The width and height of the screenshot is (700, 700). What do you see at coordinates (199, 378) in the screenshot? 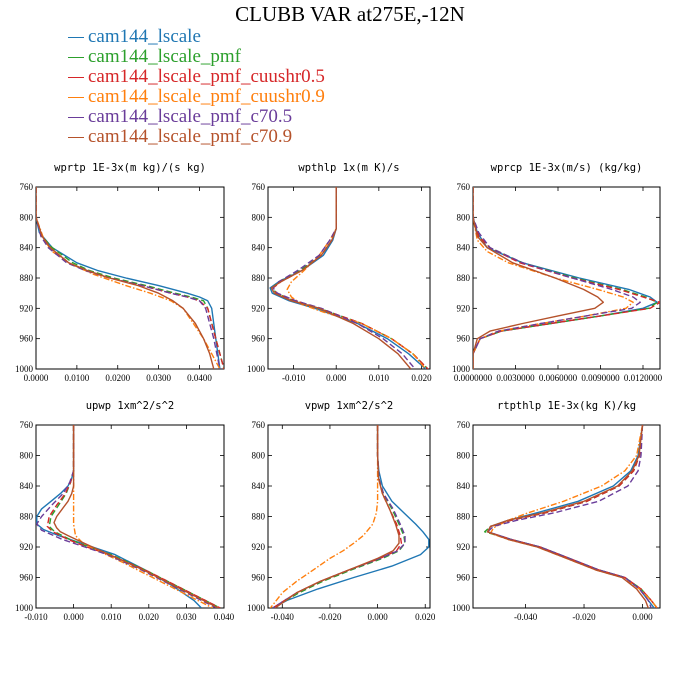
I see `x-tick-label: 0.0400` at bounding box center [199, 378].